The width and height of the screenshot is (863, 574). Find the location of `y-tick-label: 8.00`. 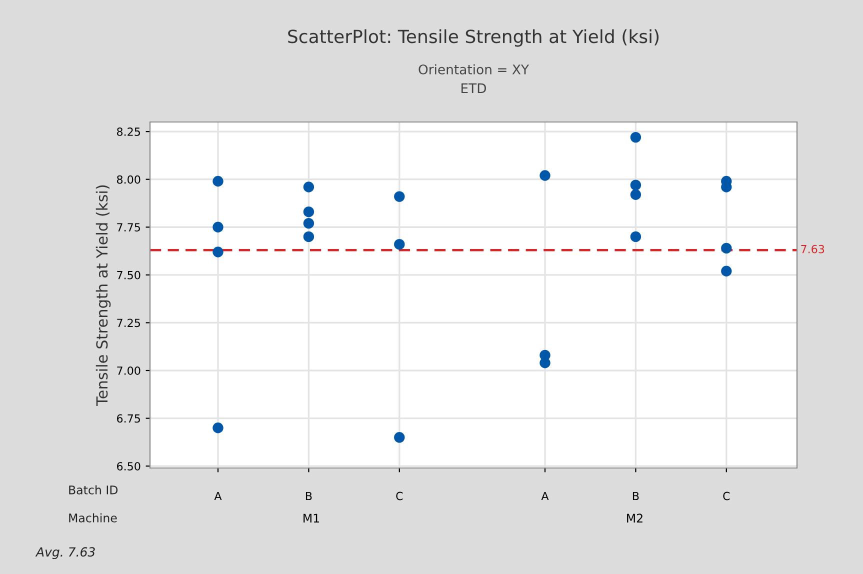

y-tick-label: 8.00 is located at coordinates (128, 179).